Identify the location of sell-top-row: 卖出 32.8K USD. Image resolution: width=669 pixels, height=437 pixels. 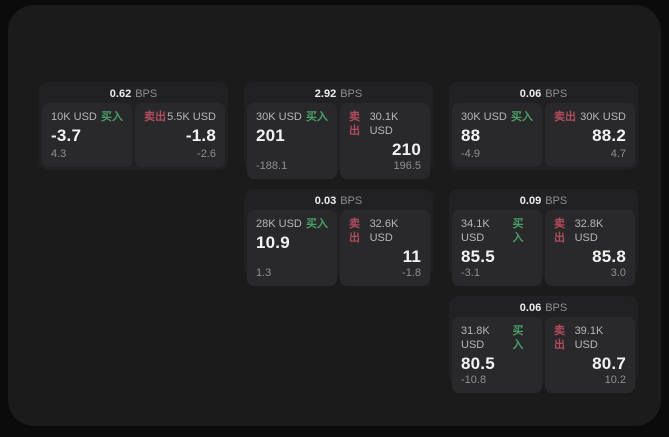
(590, 231).